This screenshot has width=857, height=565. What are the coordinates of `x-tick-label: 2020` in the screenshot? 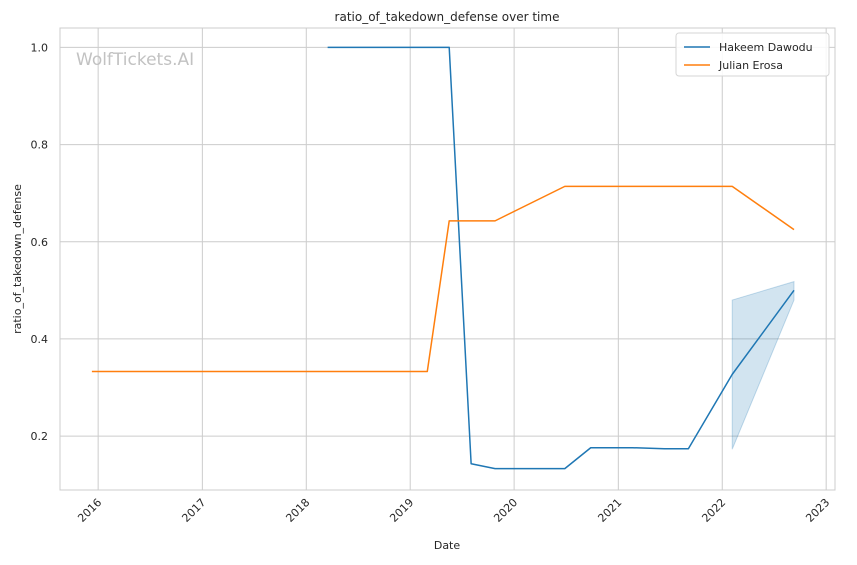 It's located at (505, 510).